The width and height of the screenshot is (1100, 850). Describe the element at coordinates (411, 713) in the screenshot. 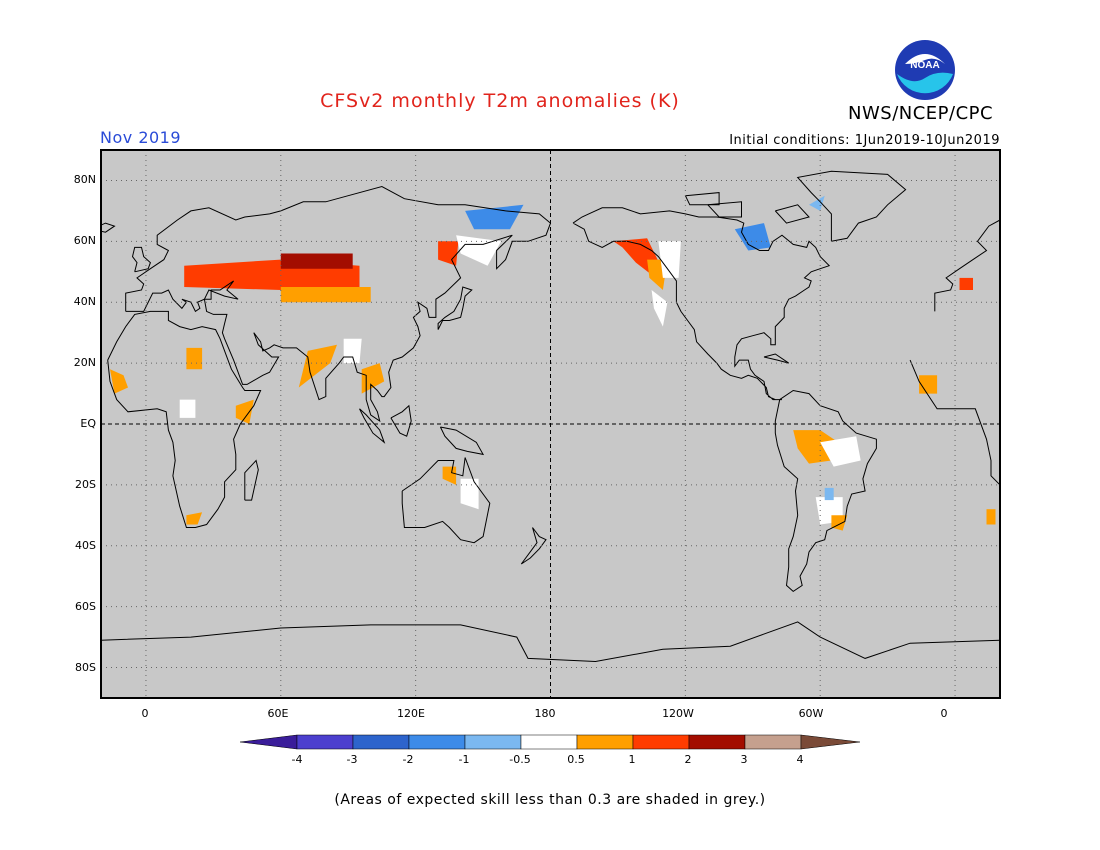

I see `lon-label: 120E` at that location.